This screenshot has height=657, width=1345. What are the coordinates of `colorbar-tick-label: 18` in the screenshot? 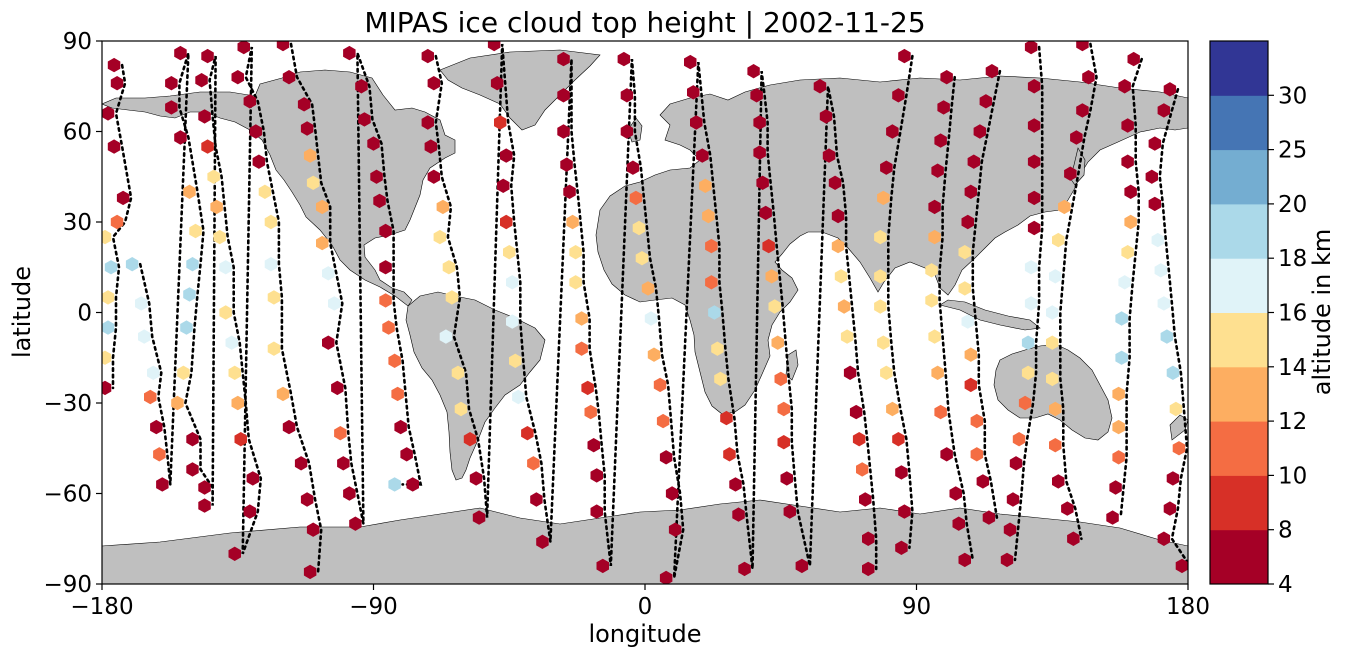 It's located at (1292, 259).